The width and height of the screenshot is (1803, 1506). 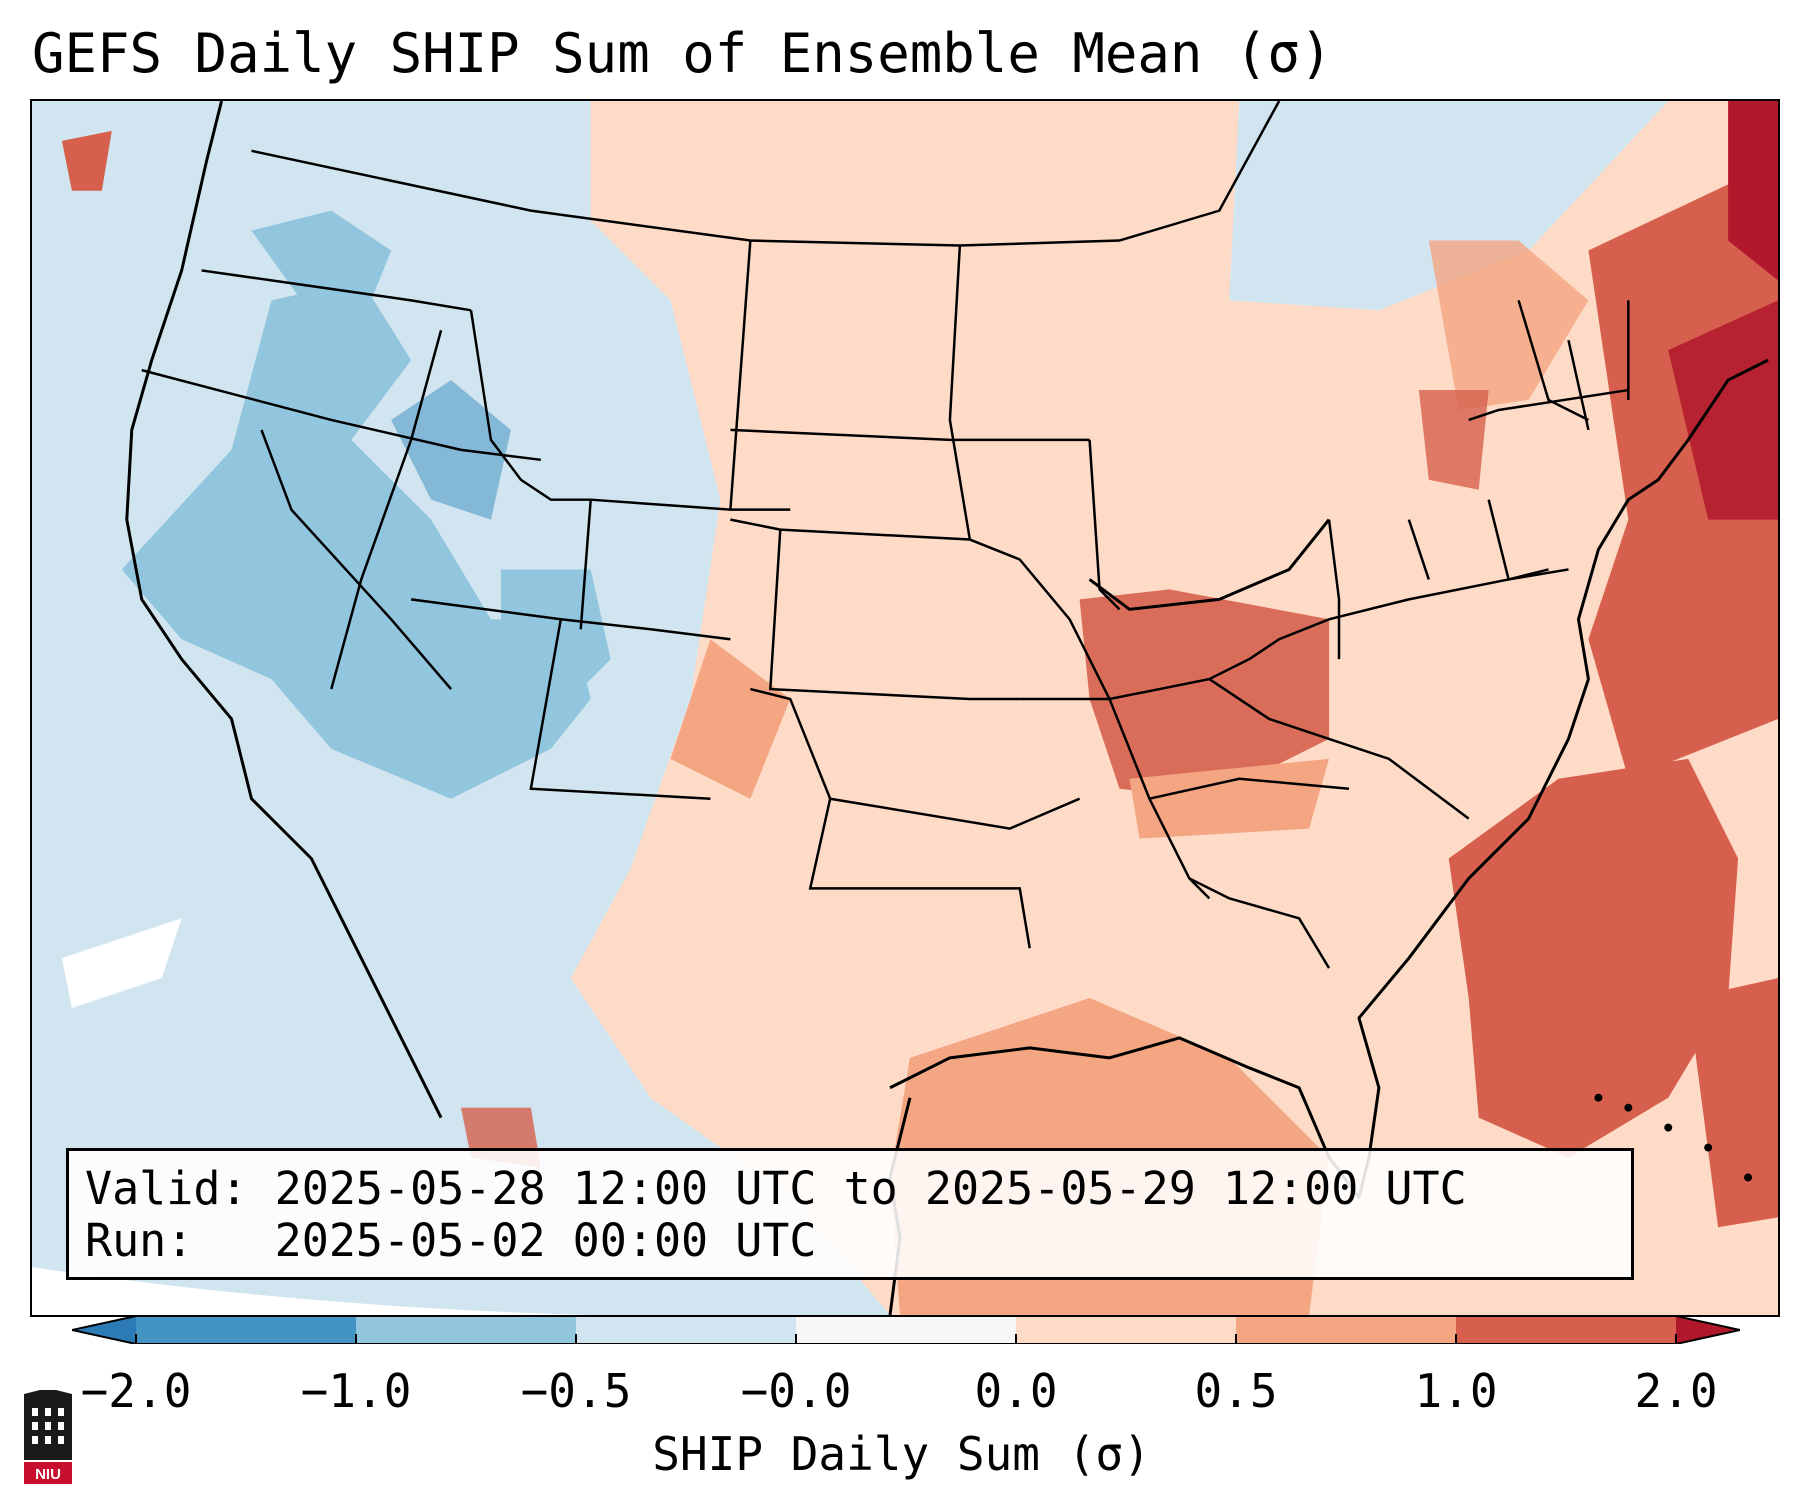 What do you see at coordinates (1593, 958) in the screenshot?
I see `atlantic-positive` at bounding box center [1593, 958].